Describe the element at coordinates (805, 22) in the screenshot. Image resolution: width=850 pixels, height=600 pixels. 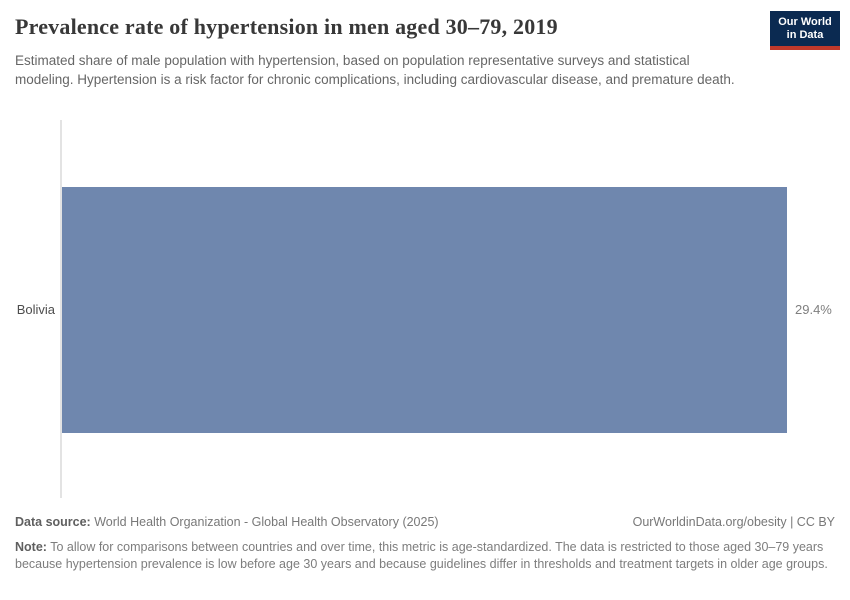
I see `owid-logo-line1: Our World` at that location.